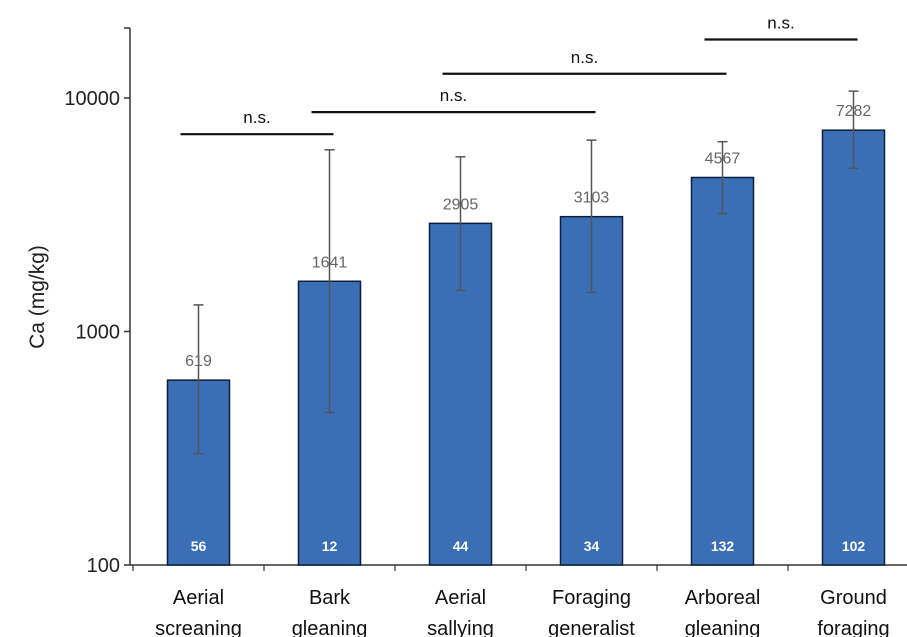 Image resolution: width=907 pixels, height=637 pixels. What do you see at coordinates (723, 612) in the screenshot?
I see `category-label: Arboreal gleaning` at bounding box center [723, 612].